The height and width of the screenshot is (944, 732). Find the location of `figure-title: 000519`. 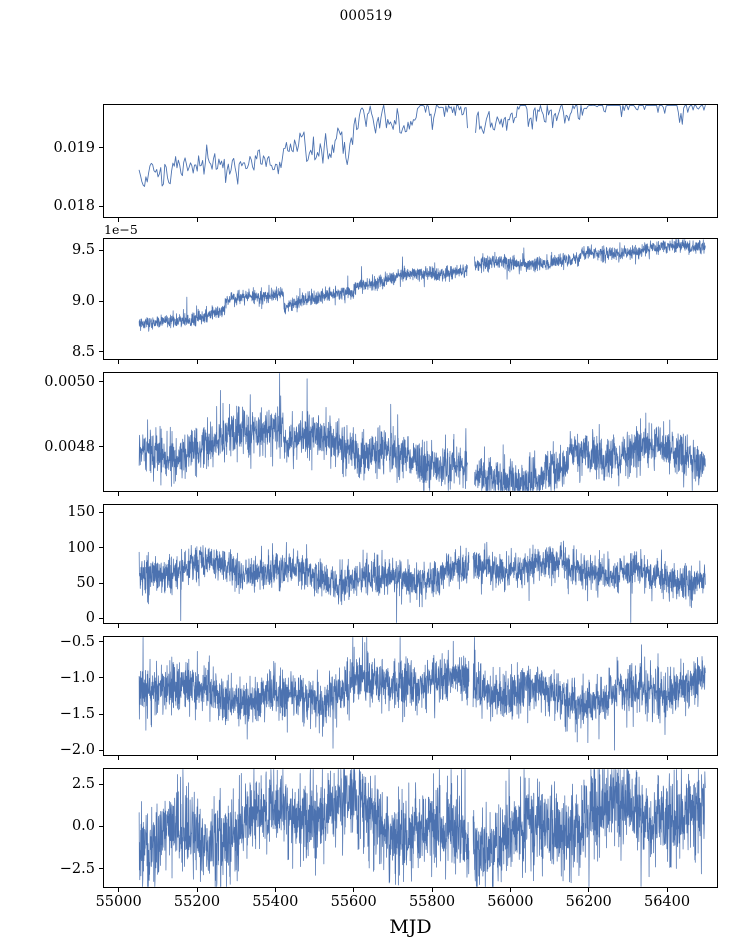

figure-title: 000519 is located at coordinates (366, 16).